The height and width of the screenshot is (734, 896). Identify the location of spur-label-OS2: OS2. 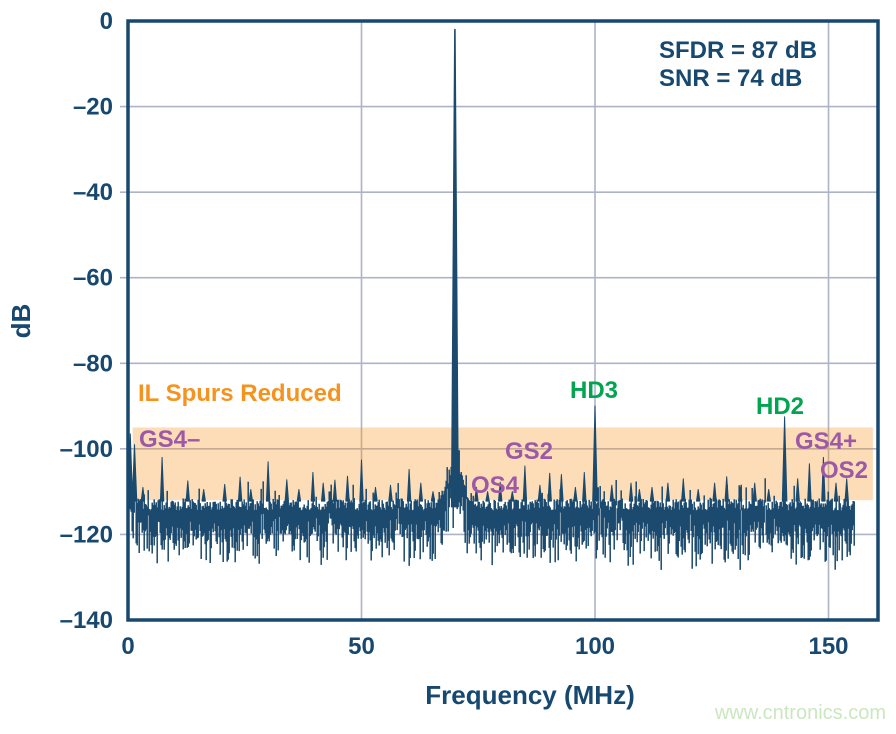
(844, 470).